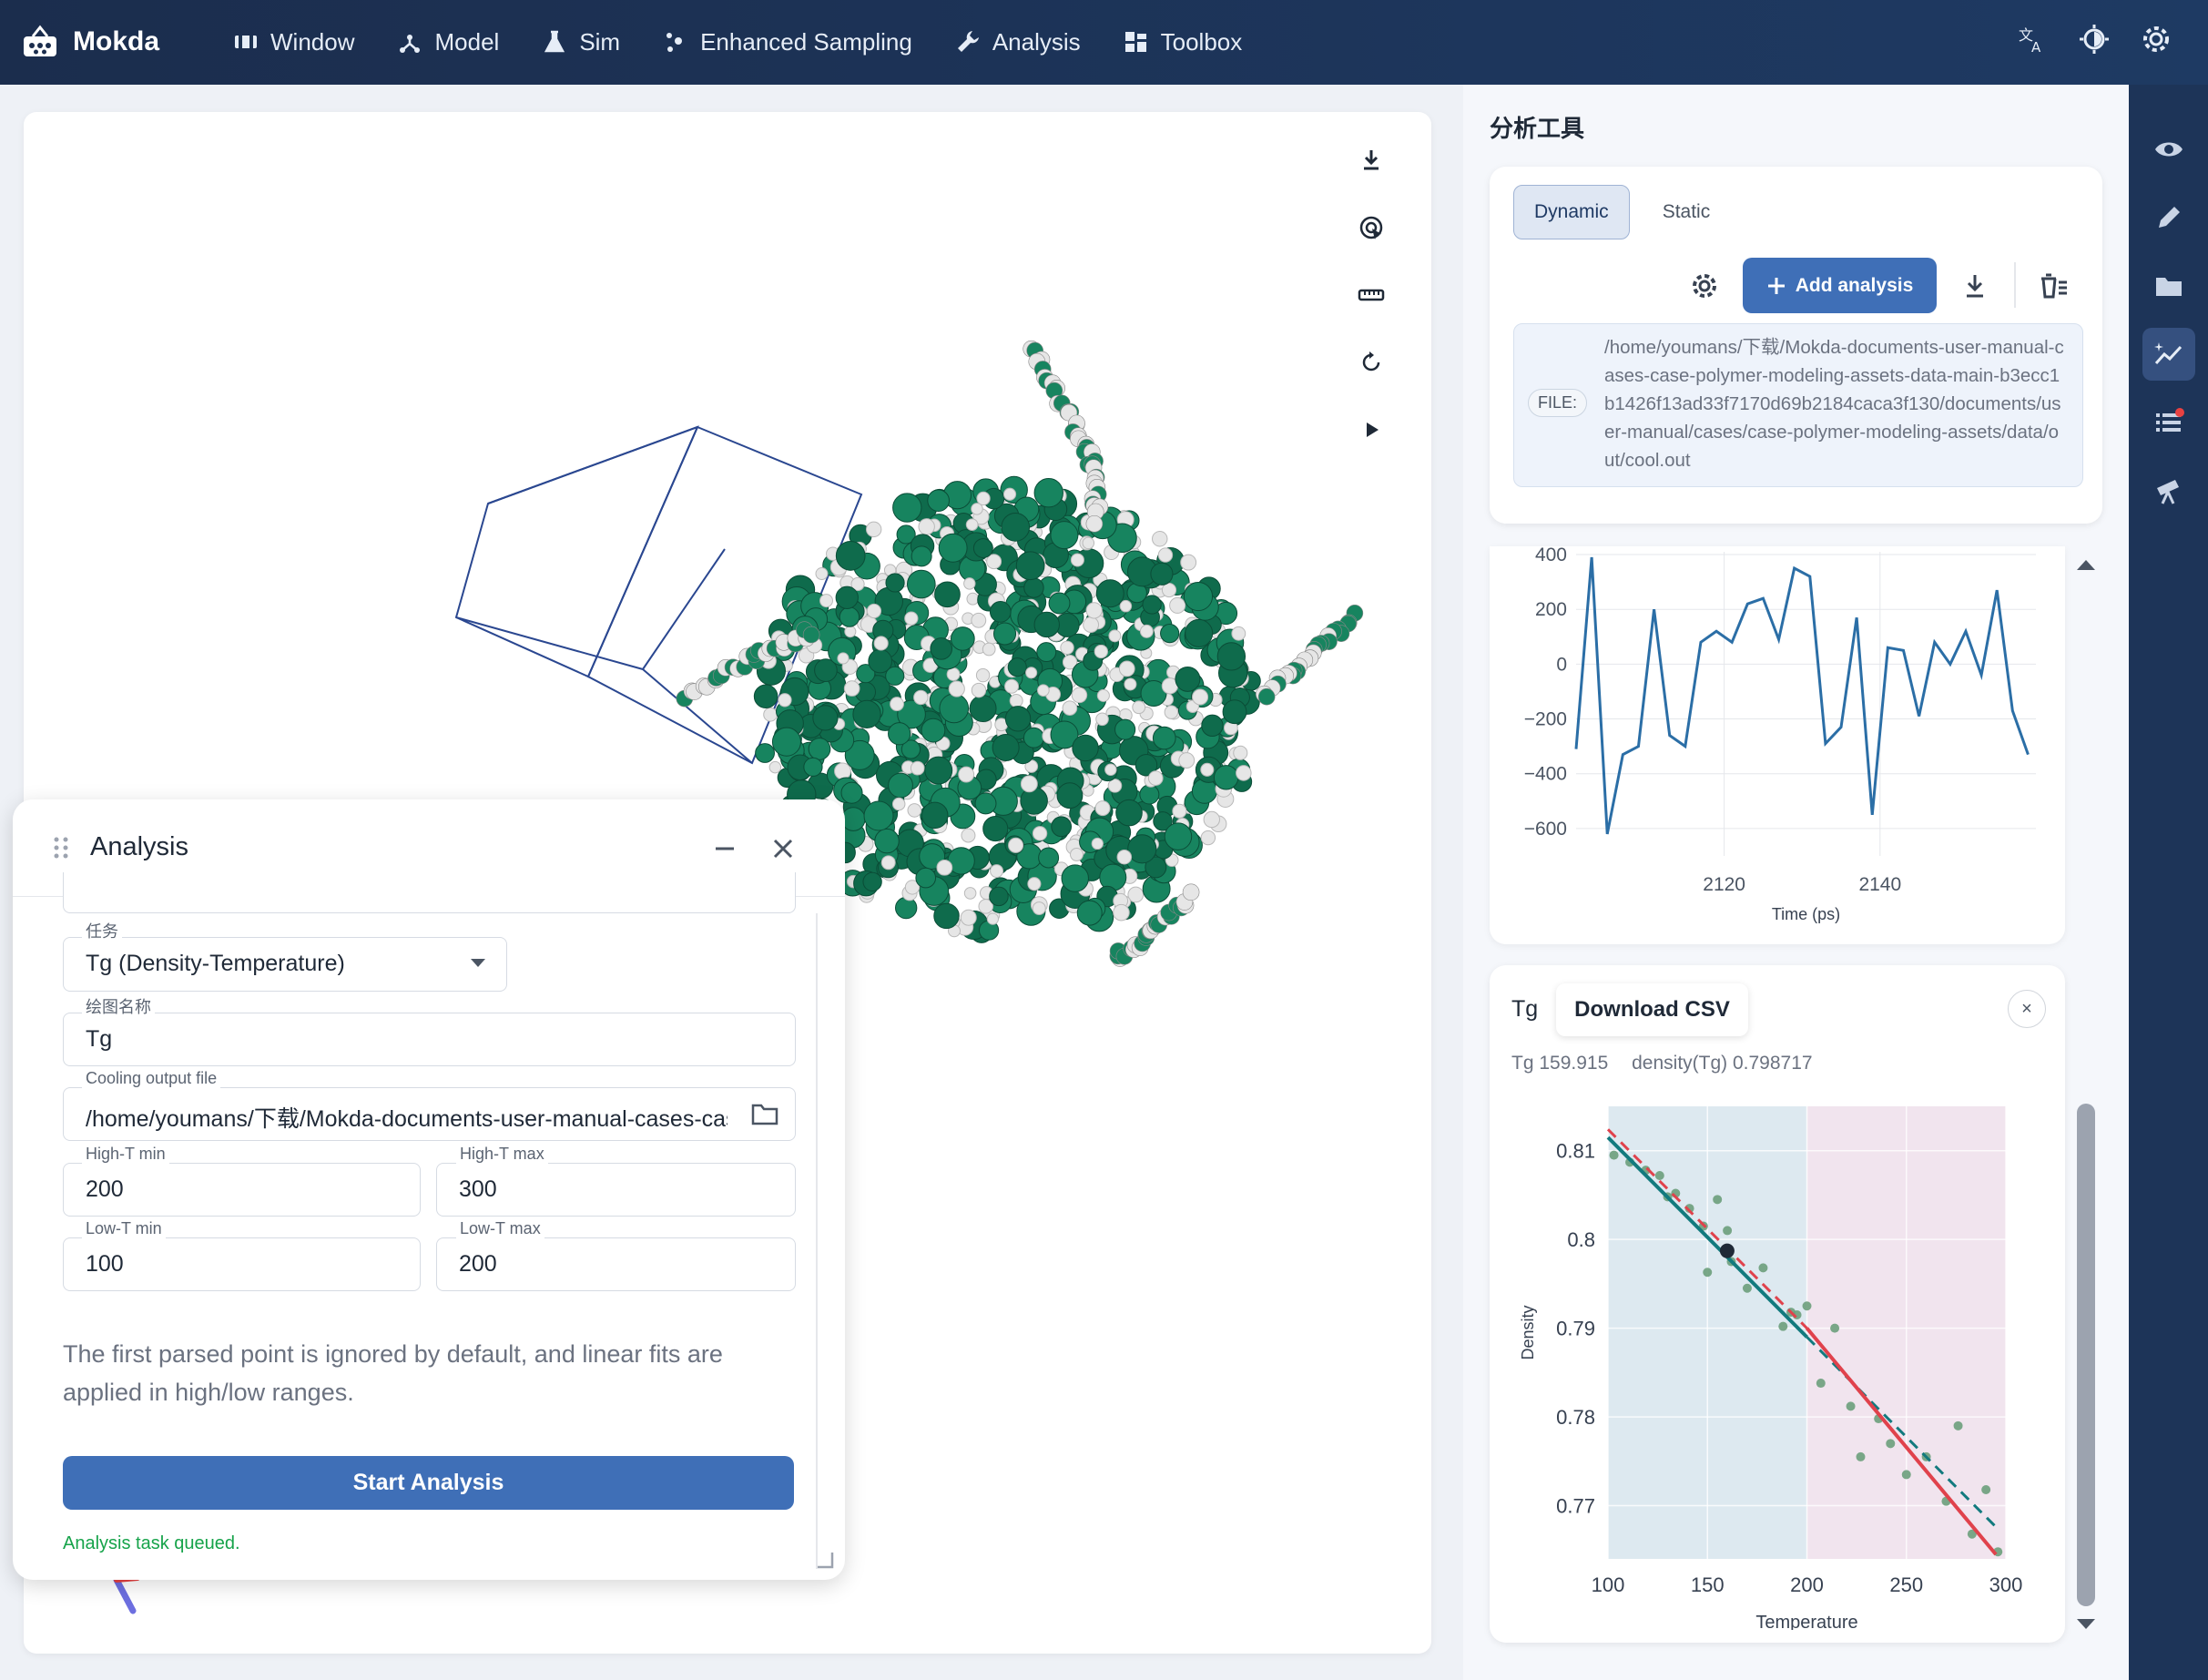  I want to click on simulation-box, so click(658, 595).